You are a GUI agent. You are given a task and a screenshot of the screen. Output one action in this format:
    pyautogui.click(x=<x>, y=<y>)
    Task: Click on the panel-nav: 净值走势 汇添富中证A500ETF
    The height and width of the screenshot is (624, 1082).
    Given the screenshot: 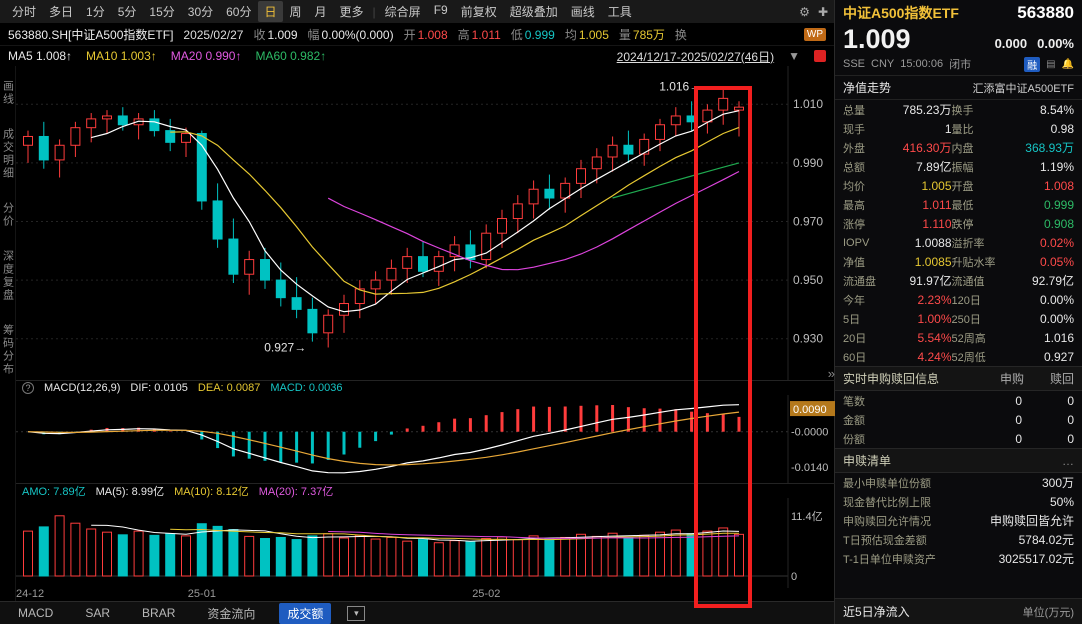 What is the action you would take?
    pyautogui.click(x=958, y=87)
    